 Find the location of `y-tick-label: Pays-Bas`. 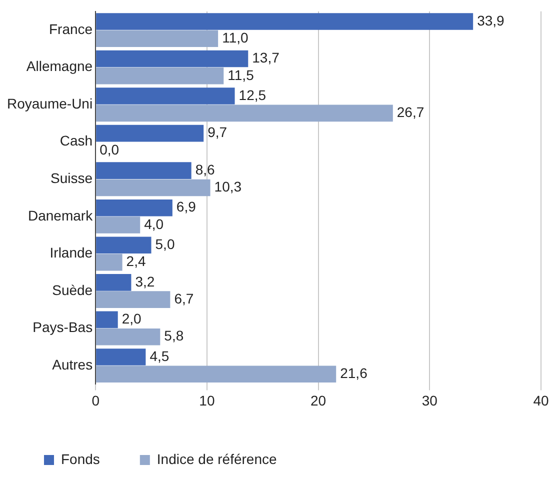

y-tick-label: Pays-Bas is located at coordinates (62, 327).